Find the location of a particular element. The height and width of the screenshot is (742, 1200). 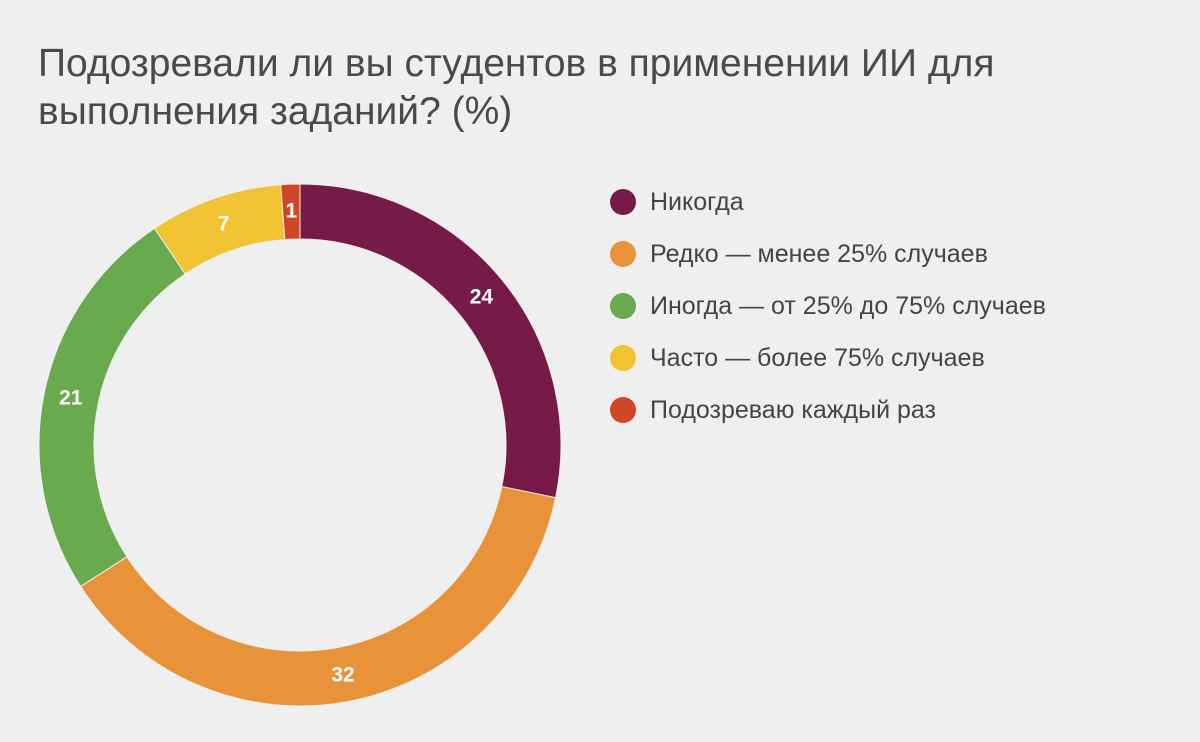

slice-label-5: 1 is located at coordinates (292, 211).